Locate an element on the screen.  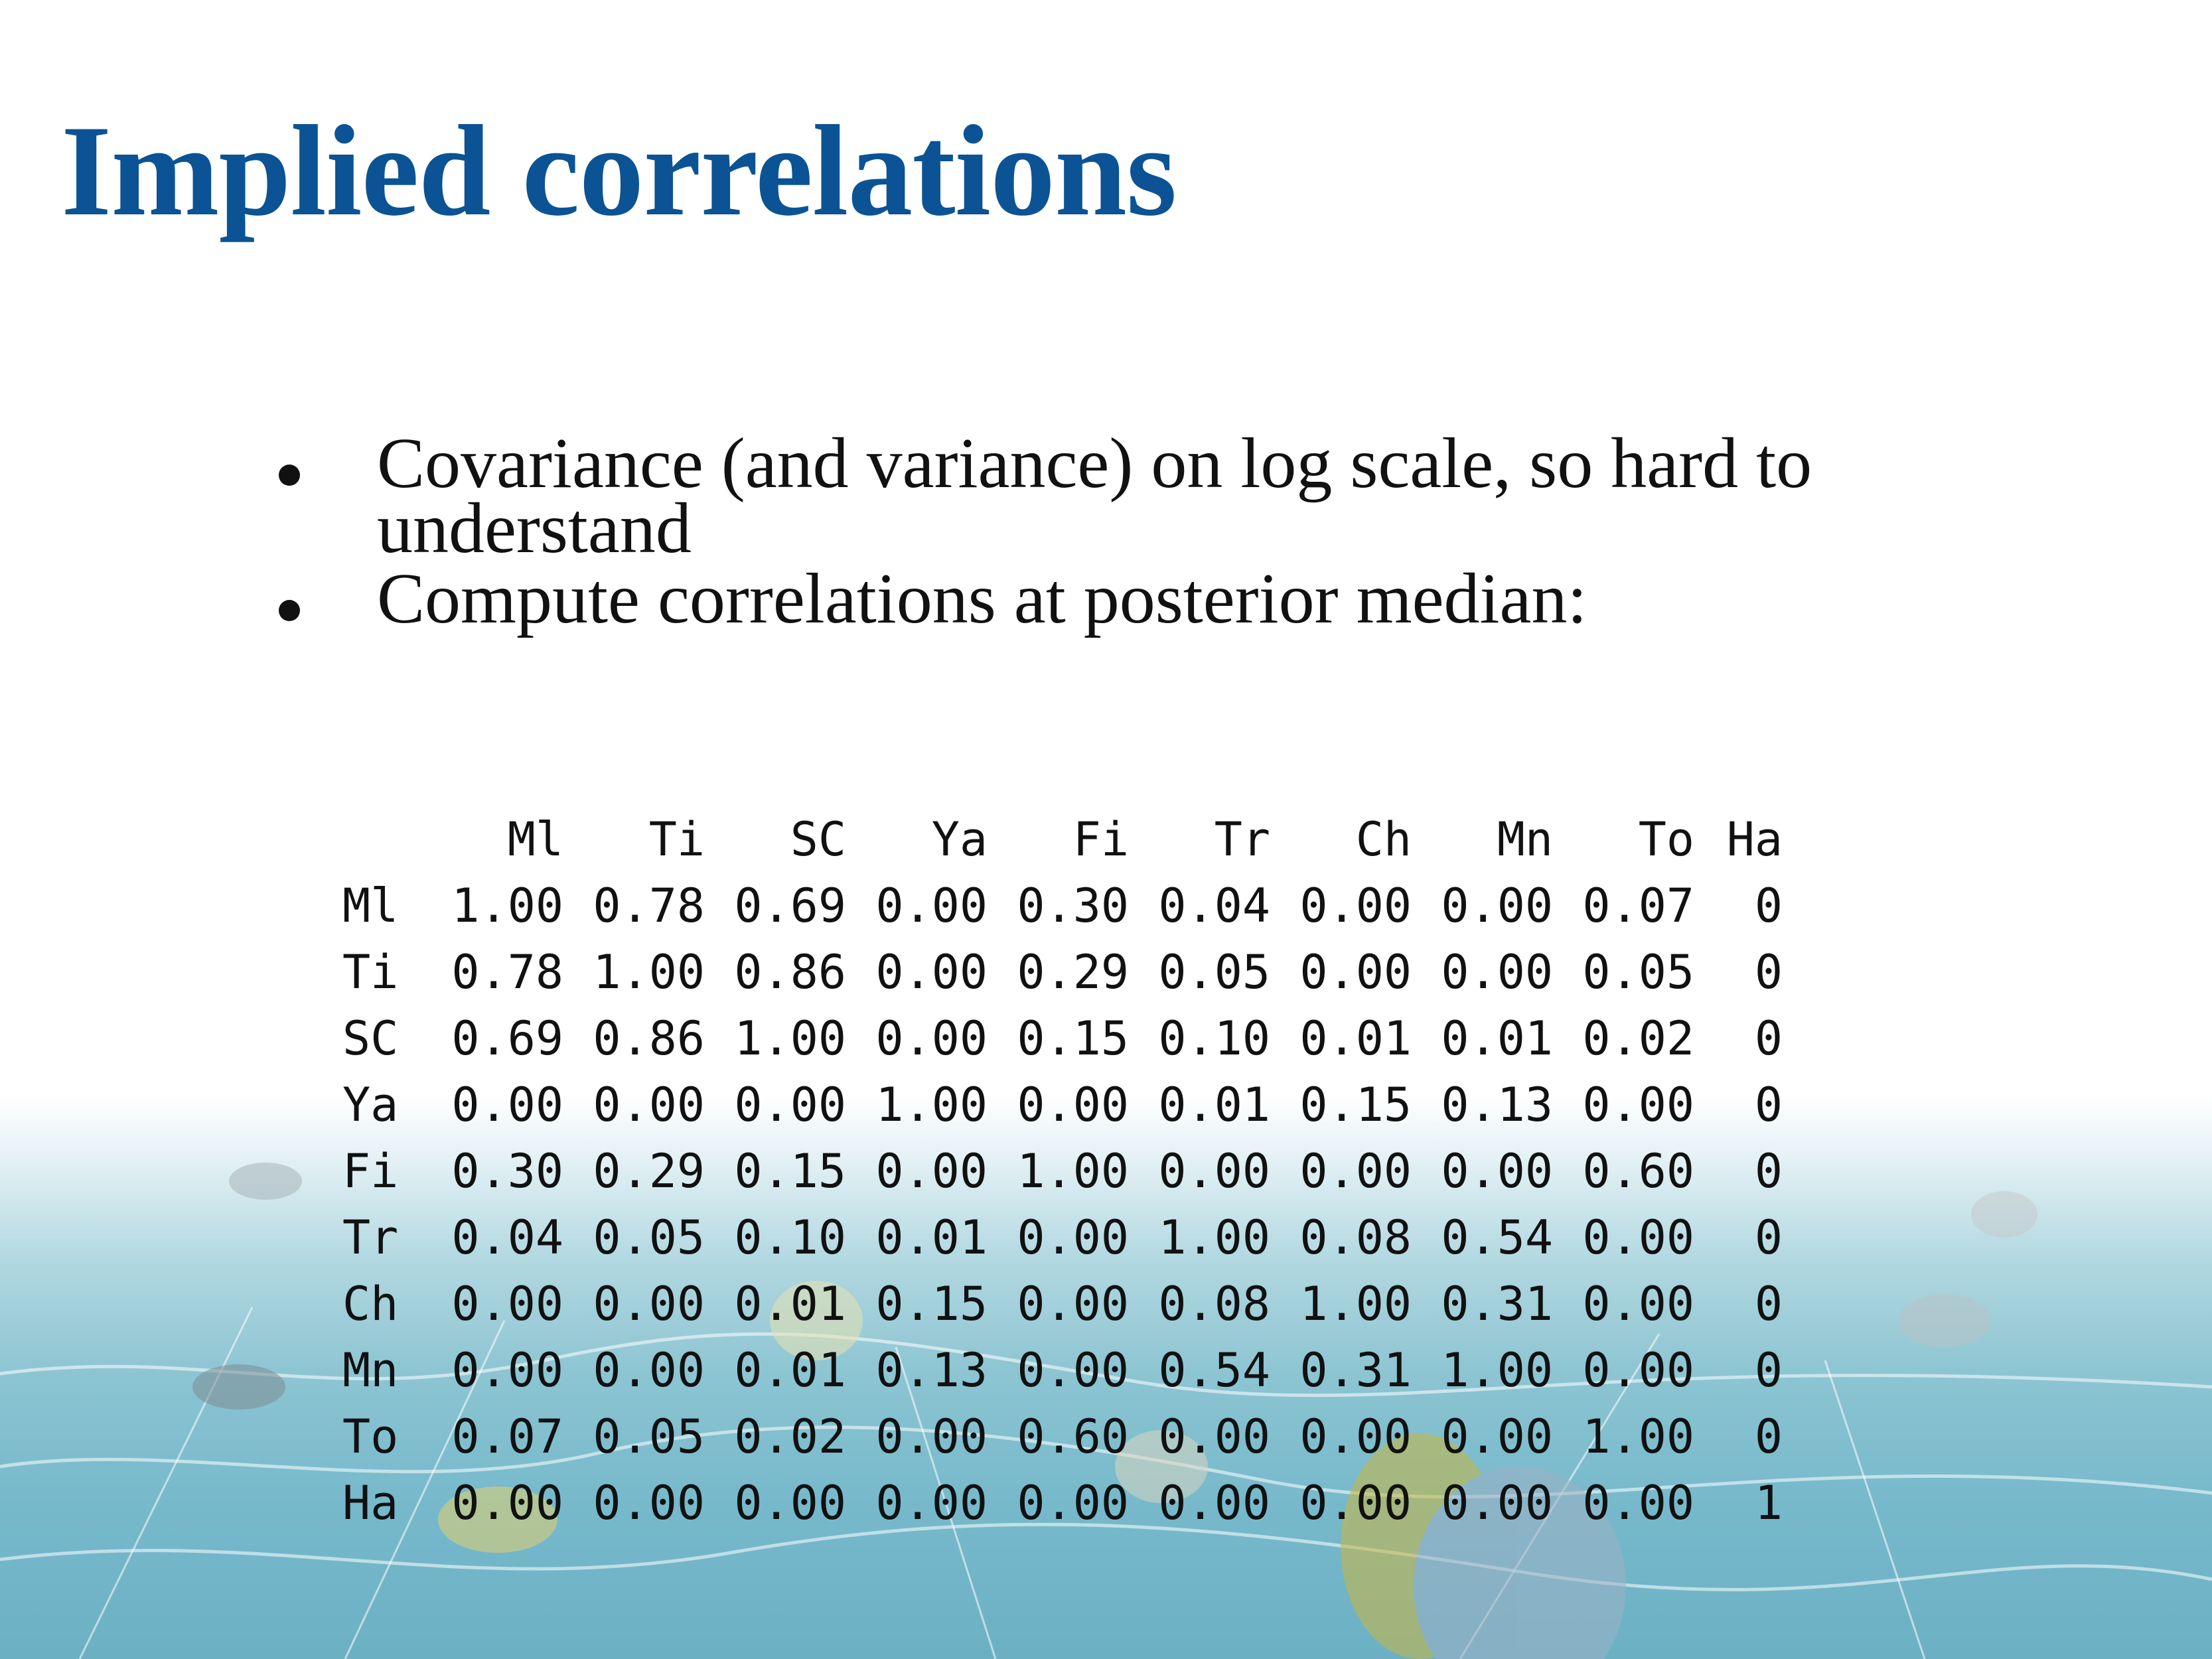
row-label: Ti is located at coordinates (371, 972).